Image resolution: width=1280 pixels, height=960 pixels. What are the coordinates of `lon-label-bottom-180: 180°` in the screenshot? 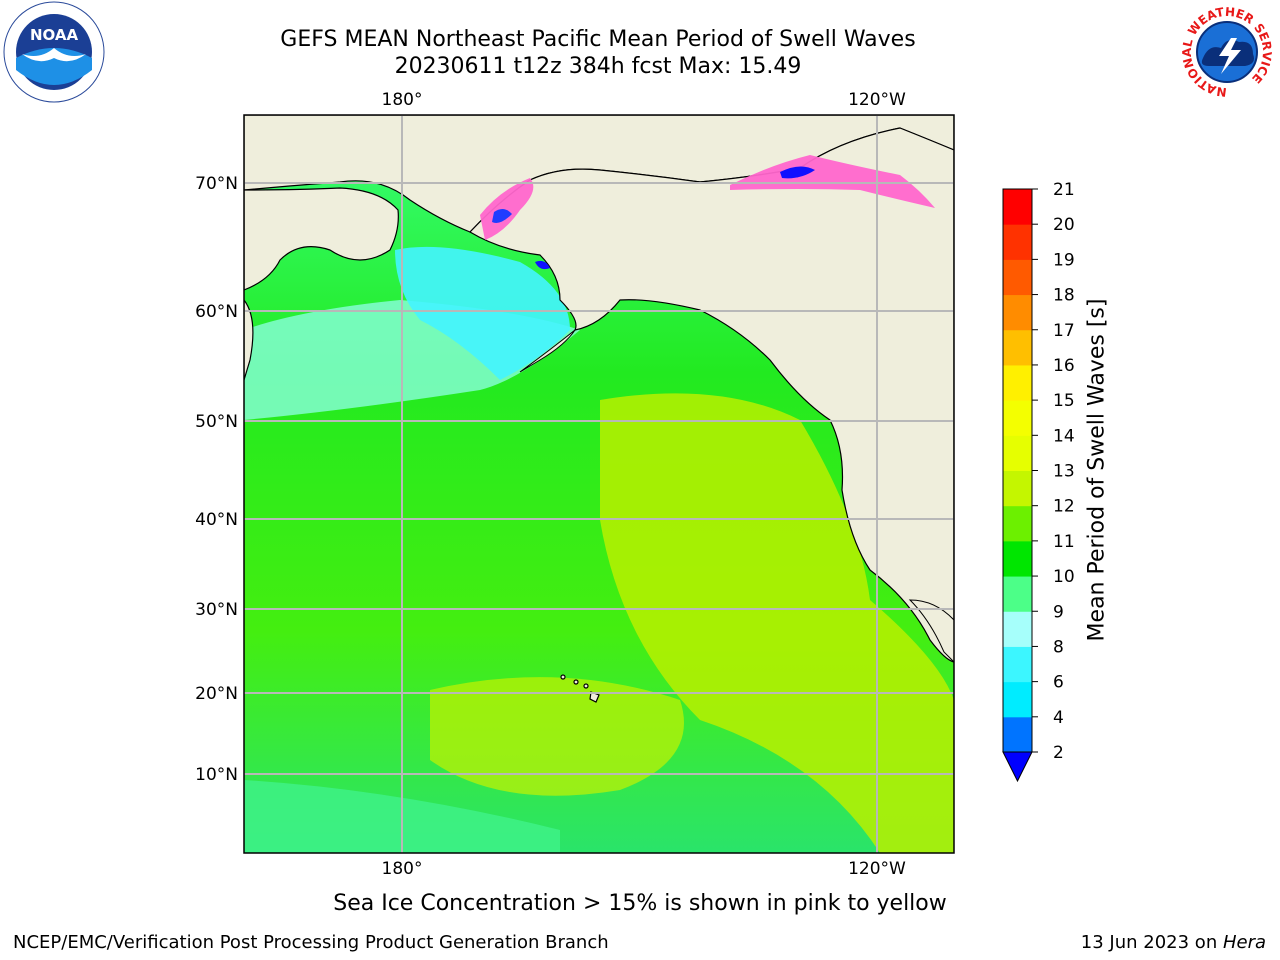 It's located at (402, 869).